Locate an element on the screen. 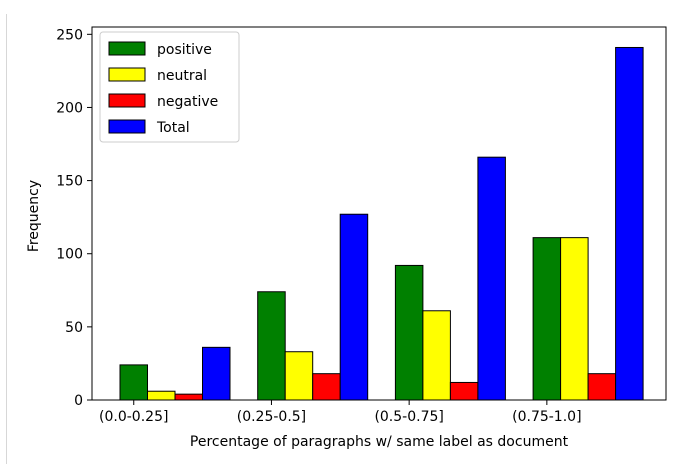 Image resolution: width=674 pixels, height=464 pixels. legend-label-positive: positive is located at coordinates (184, 50).